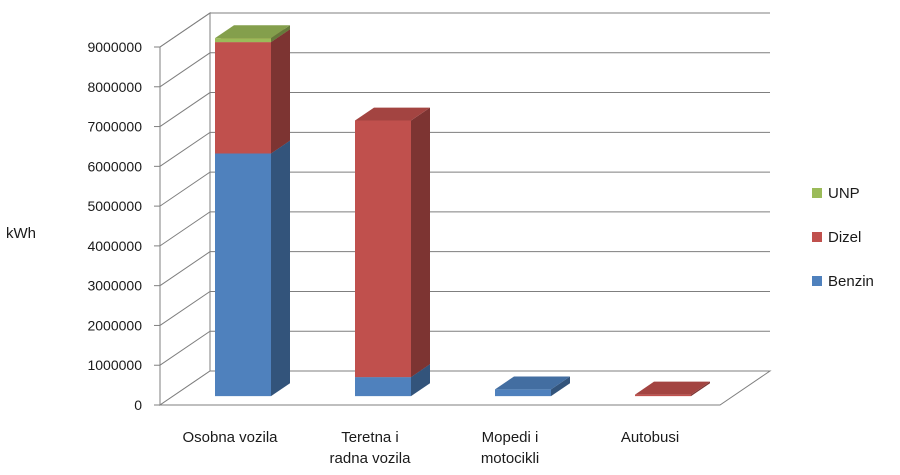  I want to click on floor, so click(465, 388).